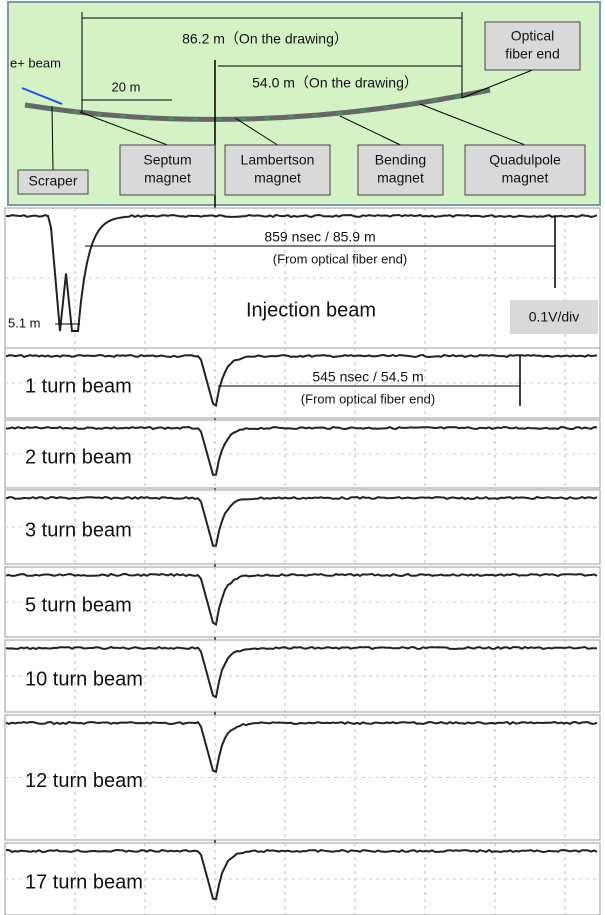  What do you see at coordinates (24, 322) in the screenshot?
I see `note: 5.1 m` at bounding box center [24, 322].